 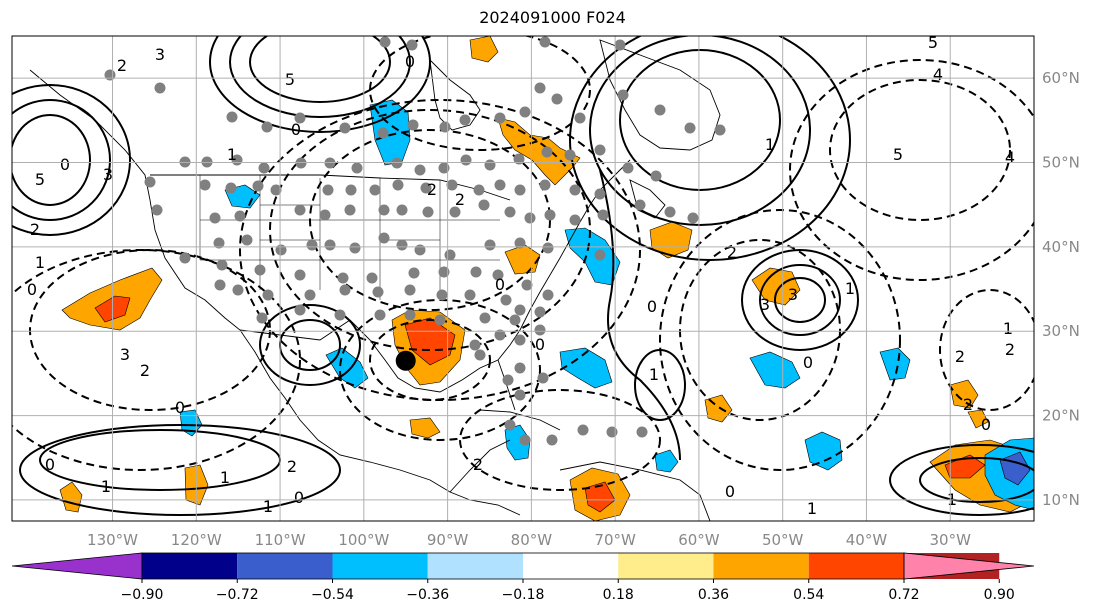 I want to click on latitude-ticks: 60°N 50°N 40°N 30°N 20°N 10°N, so click(x=1061, y=289).